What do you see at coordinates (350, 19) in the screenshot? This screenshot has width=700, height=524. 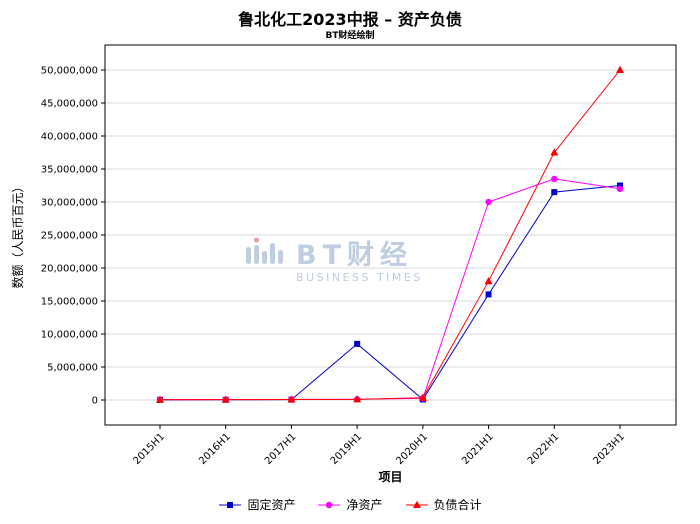 I see `chart-title: 鲁北化工2023中报 – 资产负债` at bounding box center [350, 19].